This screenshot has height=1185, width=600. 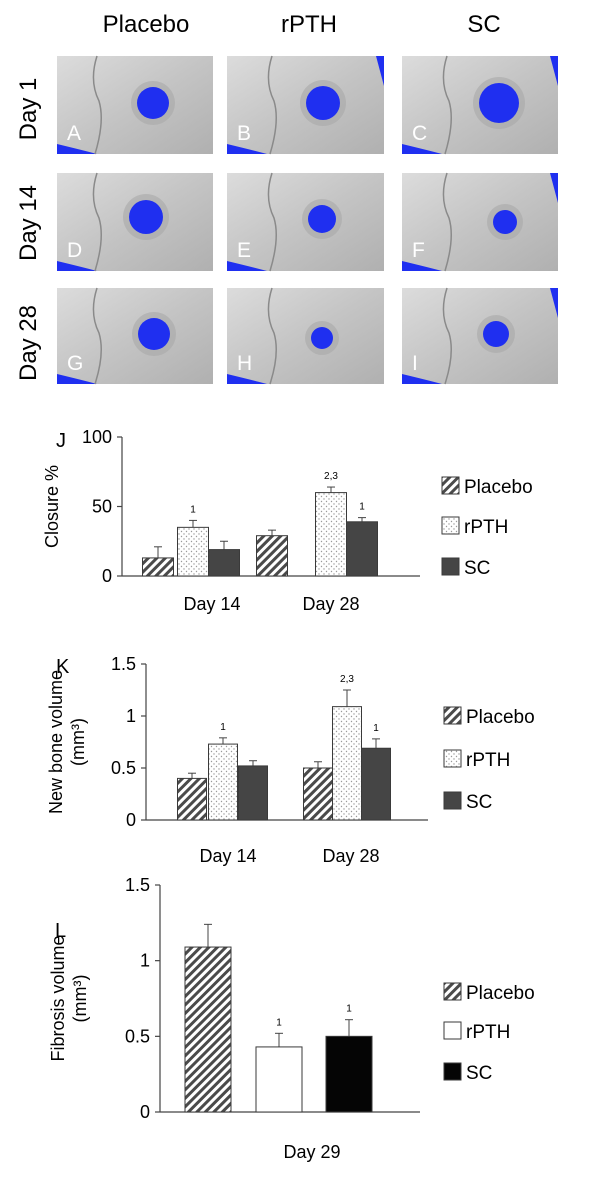 I want to click on y-axis-label: Fibrosis volume (mm³), so click(x=69, y=998).